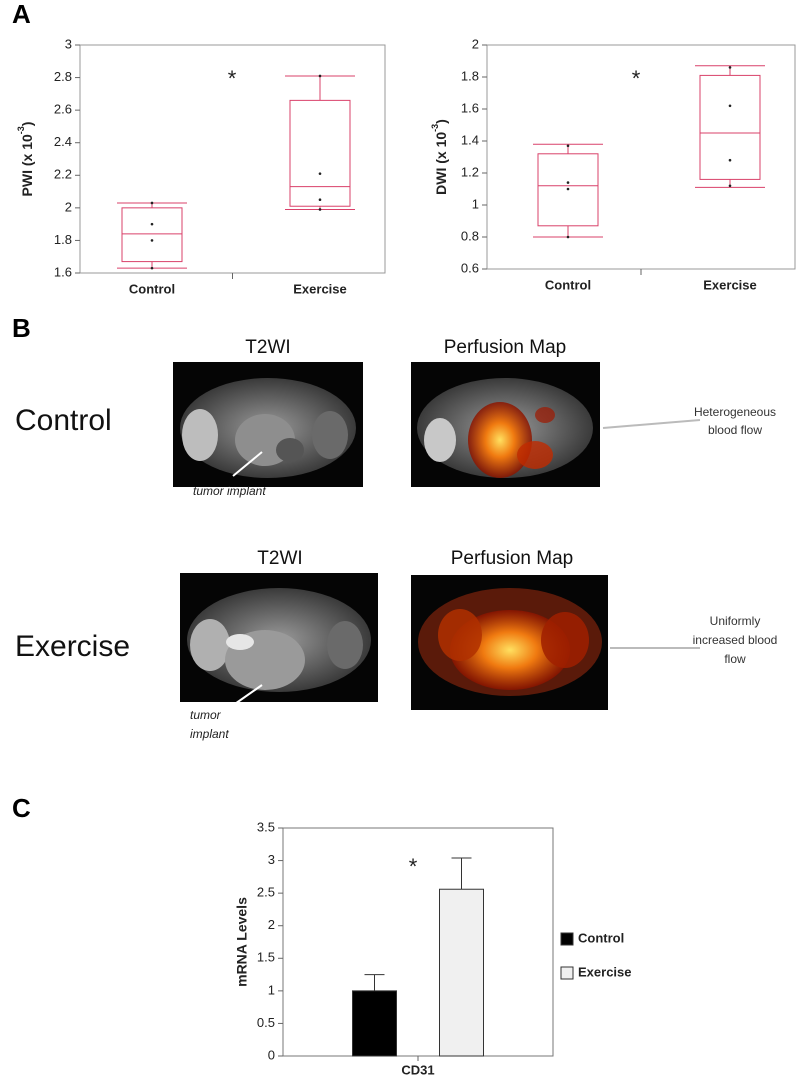 Image resolution: width=805 pixels, height=1079 pixels. What do you see at coordinates (735, 412) in the screenshot?
I see `note: Heterogeneous` at bounding box center [735, 412].